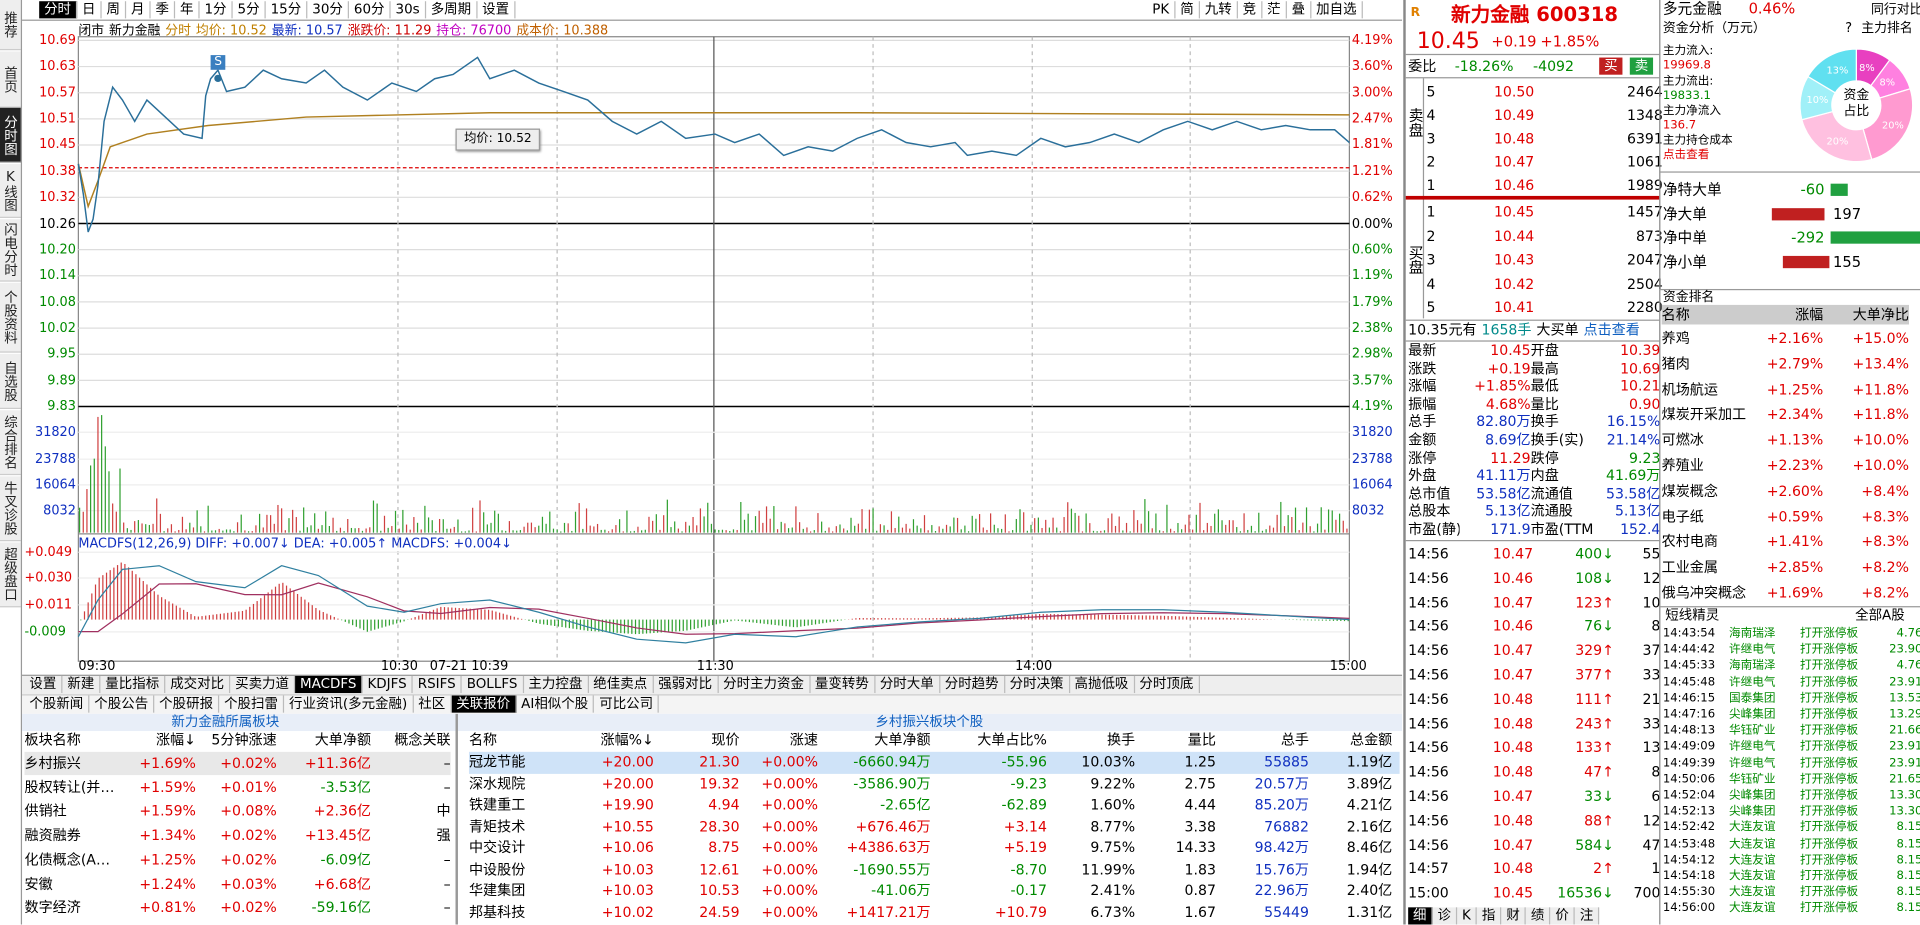  Describe the element at coordinates (1791, 892) in the screenshot. I see `sprite-row: 14:55:30 大连友谊 打开涨停板 8.15` at that location.